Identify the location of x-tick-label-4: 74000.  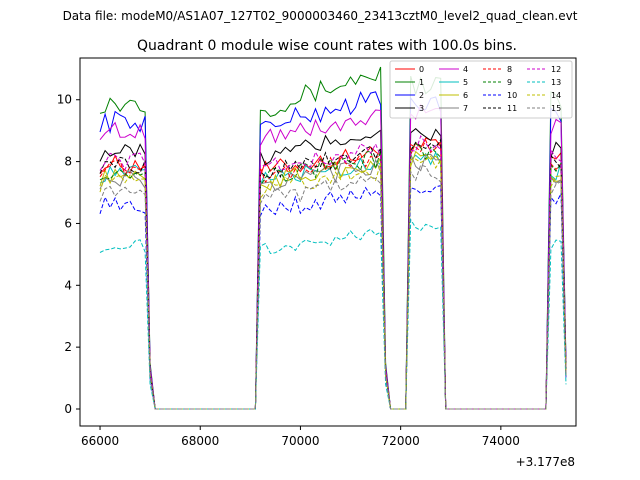
(501, 441).